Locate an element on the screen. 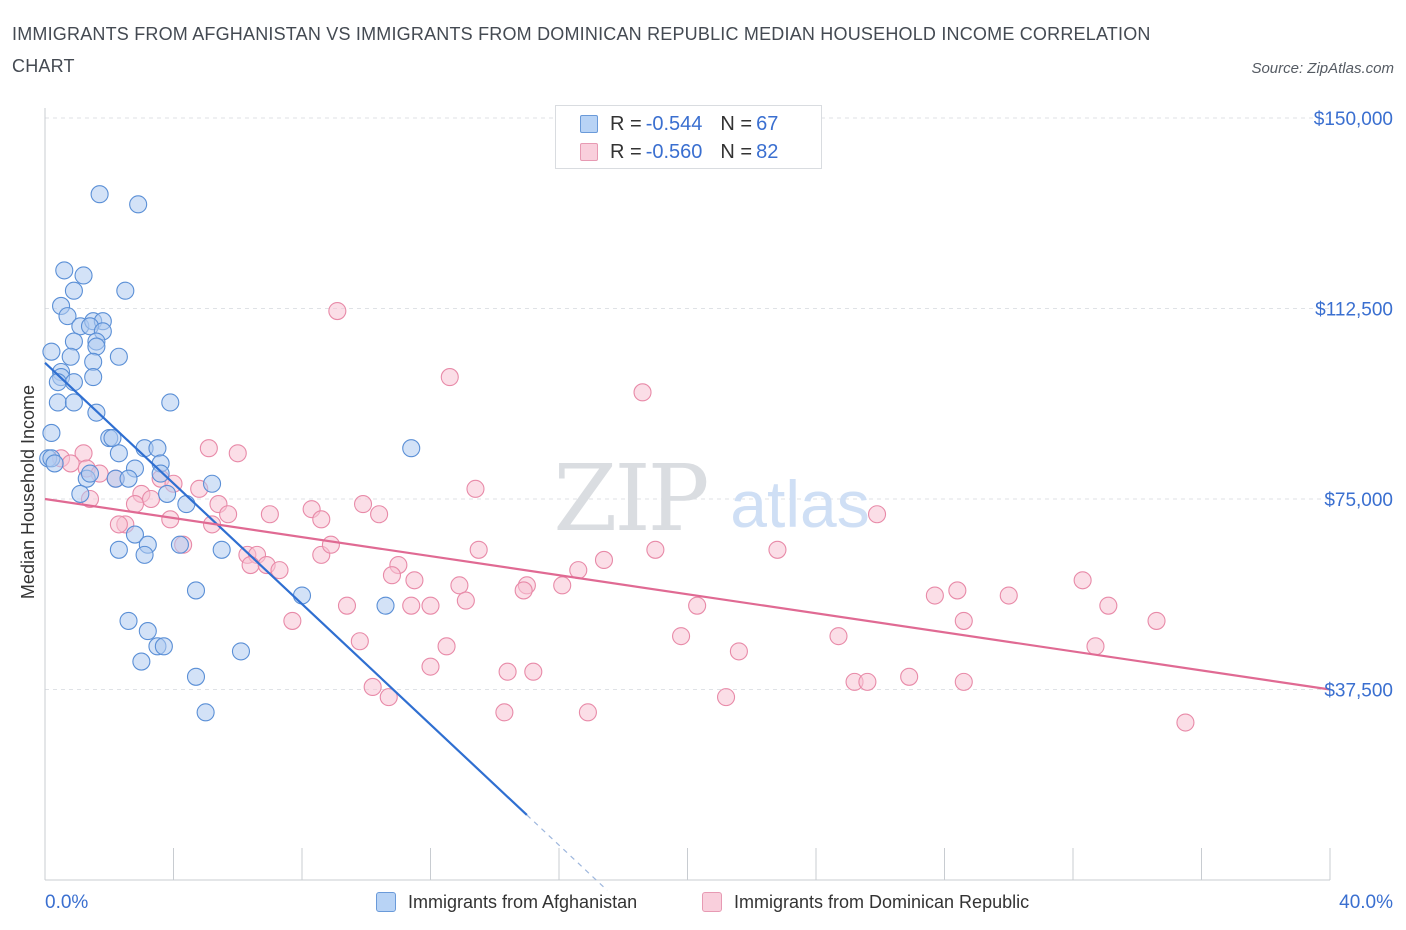  dominican-legend-label: Immigrants from Dominican Republic is located at coordinates (882, 901).